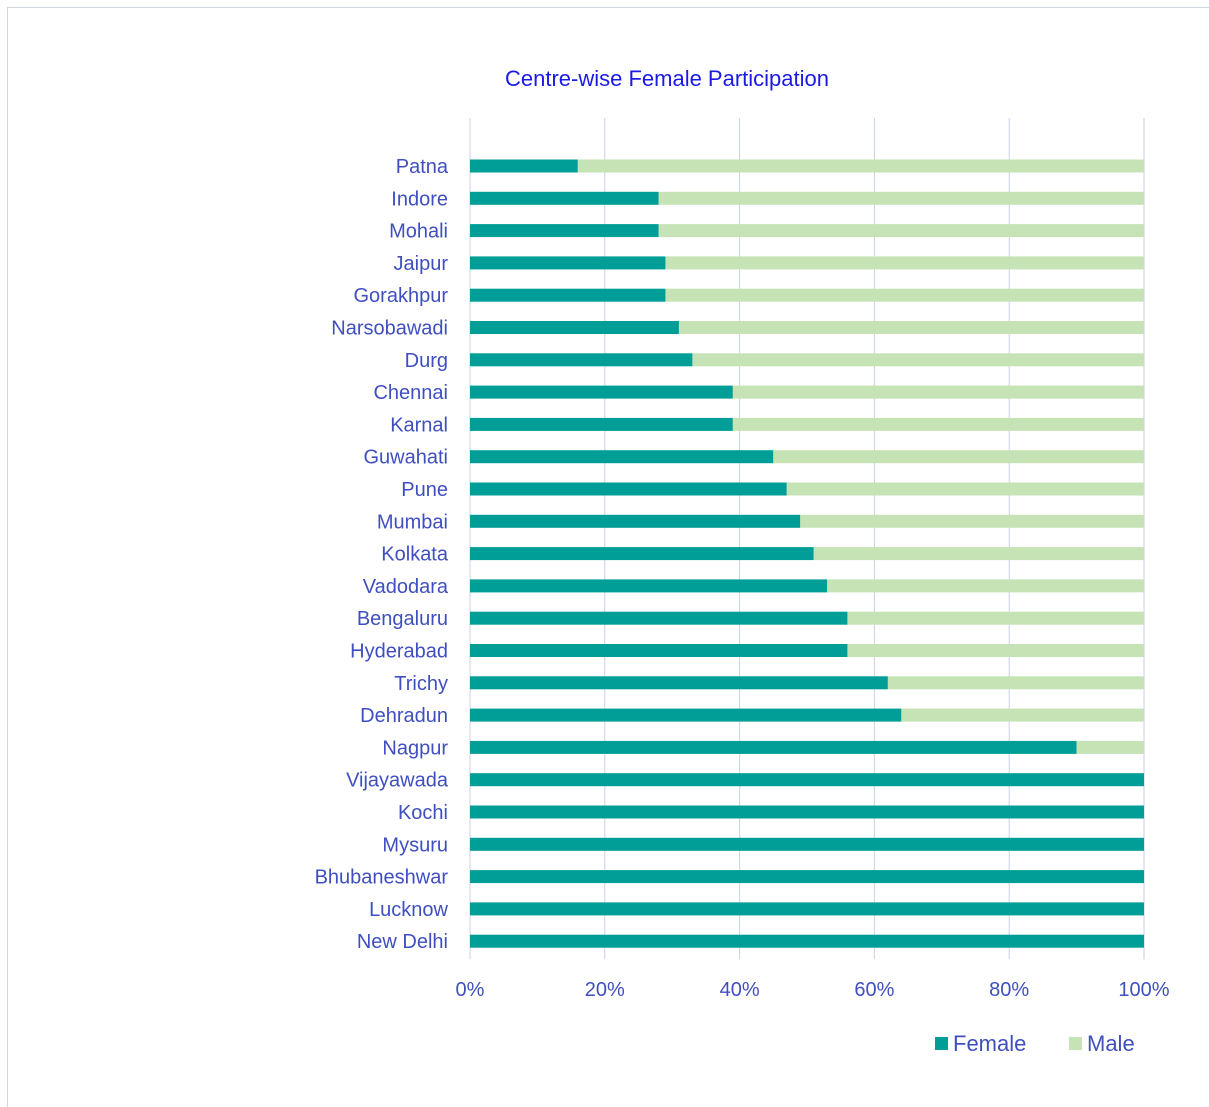 This screenshot has width=1209, height=1107. Describe the element at coordinates (605, 990) in the screenshot. I see `x-tick-label: 20%` at that location.